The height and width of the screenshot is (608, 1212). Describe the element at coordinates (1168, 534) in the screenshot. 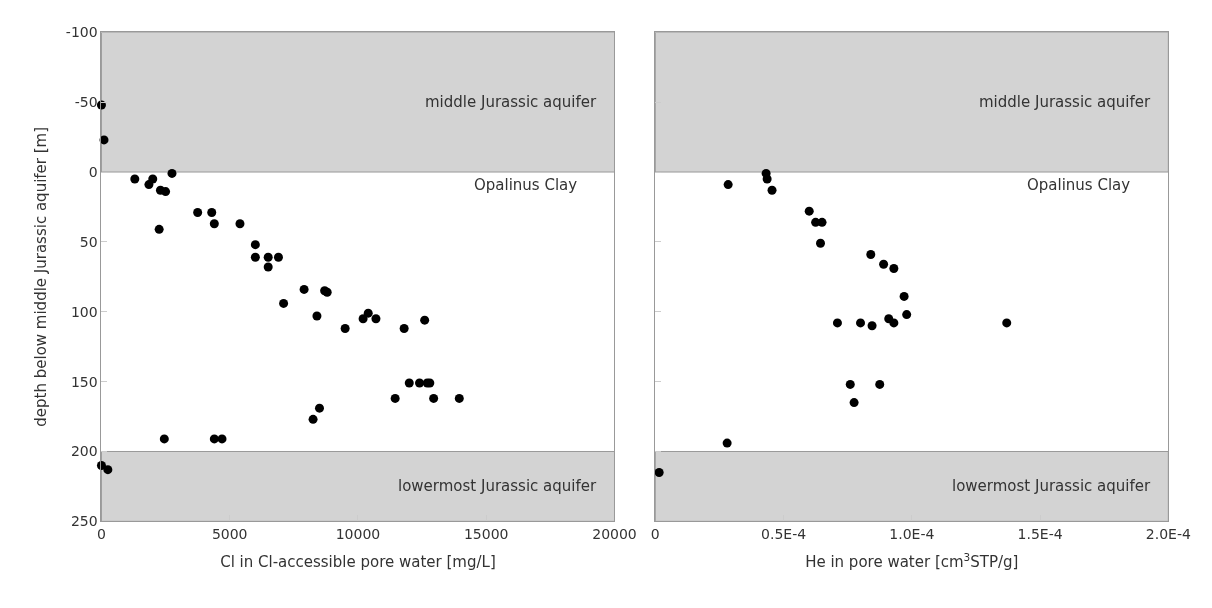

I see `x-tick-label: 2.0E-4` at that location.